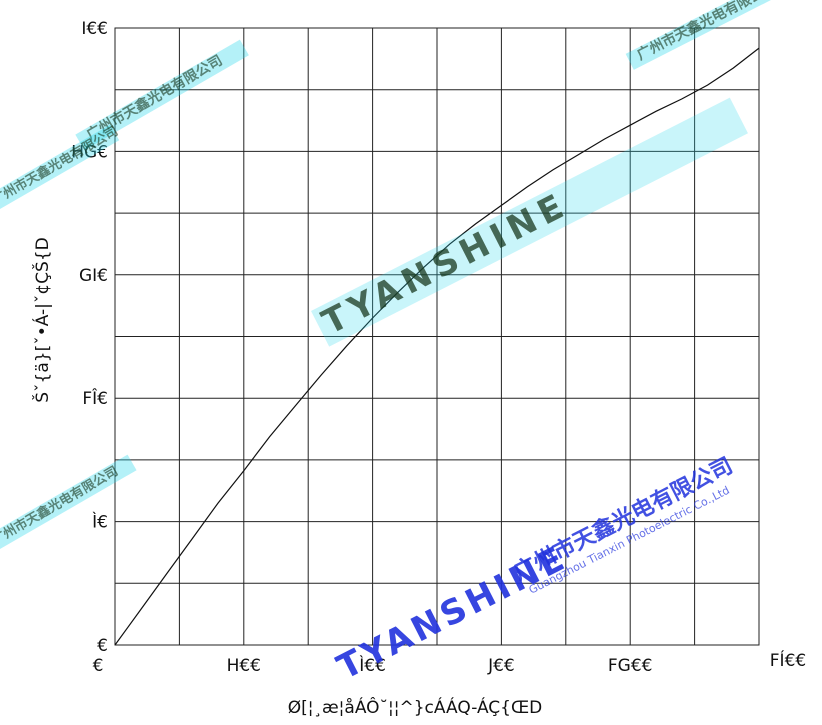 This screenshot has width=822, height=725. I want to click on y-tick-label: Ì€, so click(100, 522).